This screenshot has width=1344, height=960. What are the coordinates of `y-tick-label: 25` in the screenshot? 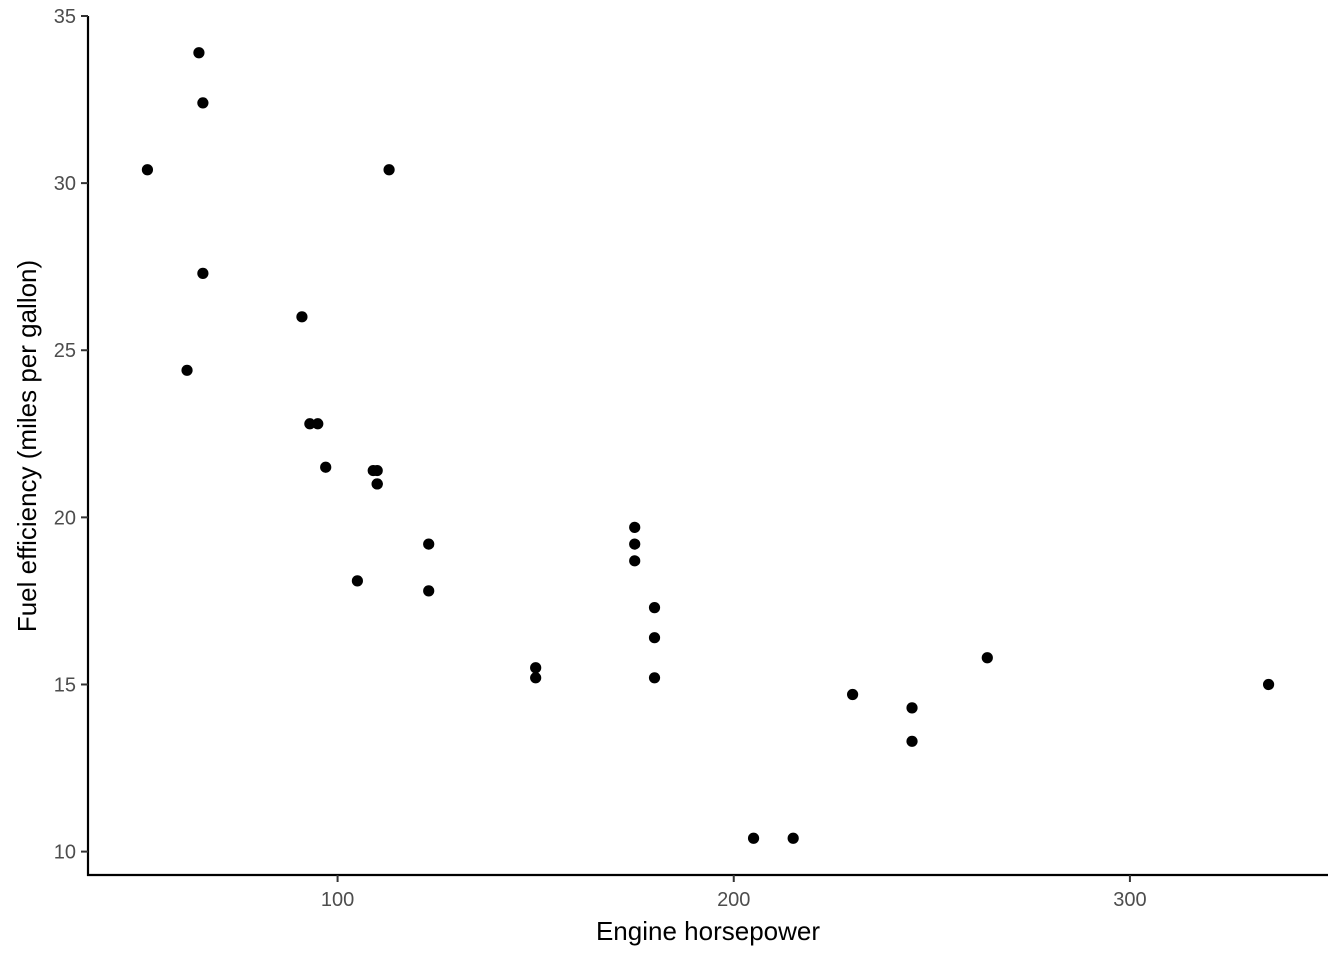 It's located at (65, 351).